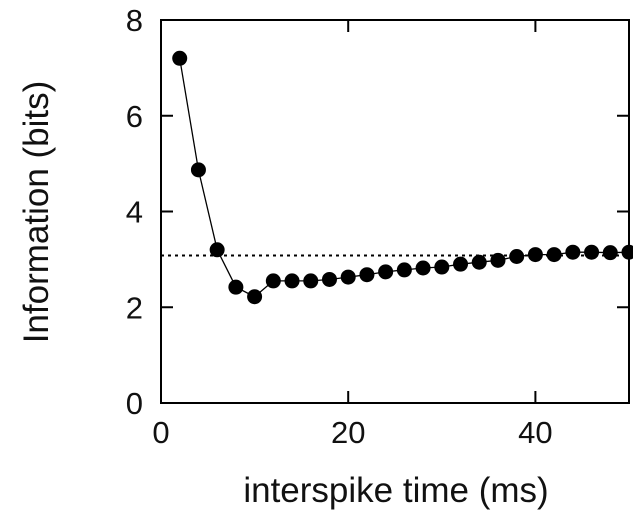  What do you see at coordinates (535, 432) in the screenshot?
I see `x-tick-label: 40` at bounding box center [535, 432].